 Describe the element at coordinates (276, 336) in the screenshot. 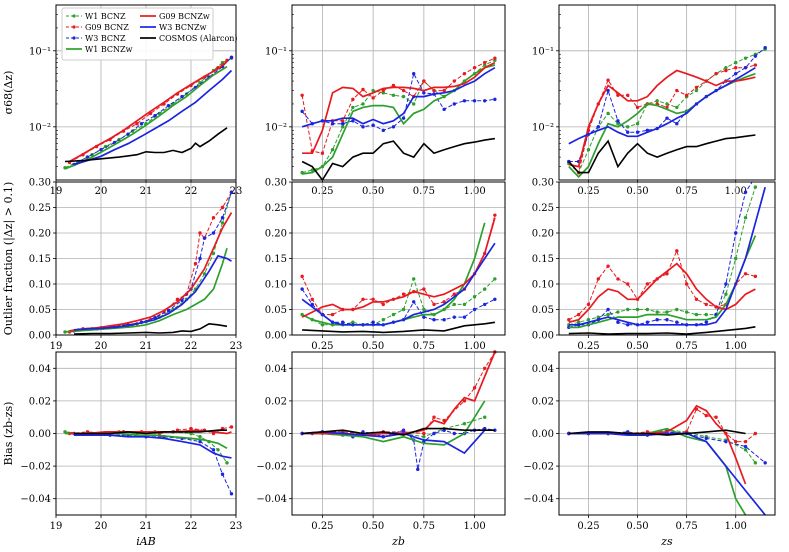

I see `y-tick-label: 0.00` at that location.